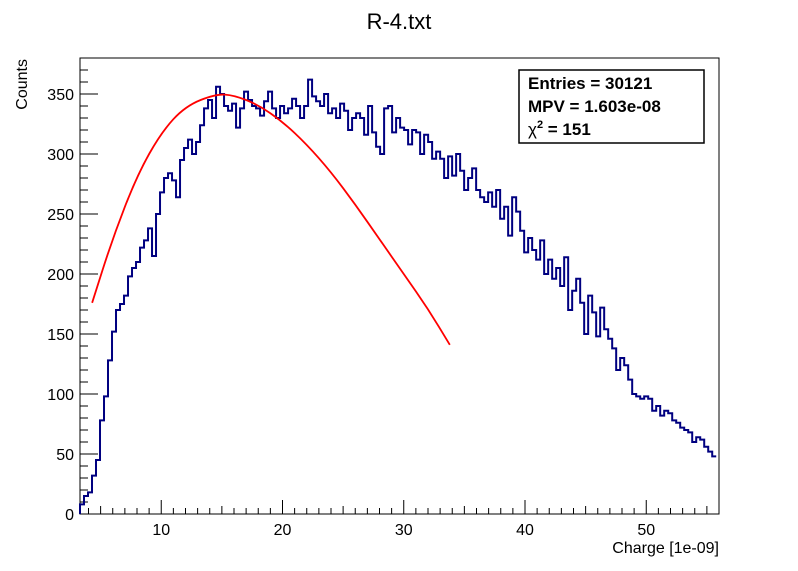 The height and width of the screenshot is (571, 798). What do you see at coordinates (69, 515) in the screenshot?
I see `y-tick-label: 0` at bounding box center [69, 515].